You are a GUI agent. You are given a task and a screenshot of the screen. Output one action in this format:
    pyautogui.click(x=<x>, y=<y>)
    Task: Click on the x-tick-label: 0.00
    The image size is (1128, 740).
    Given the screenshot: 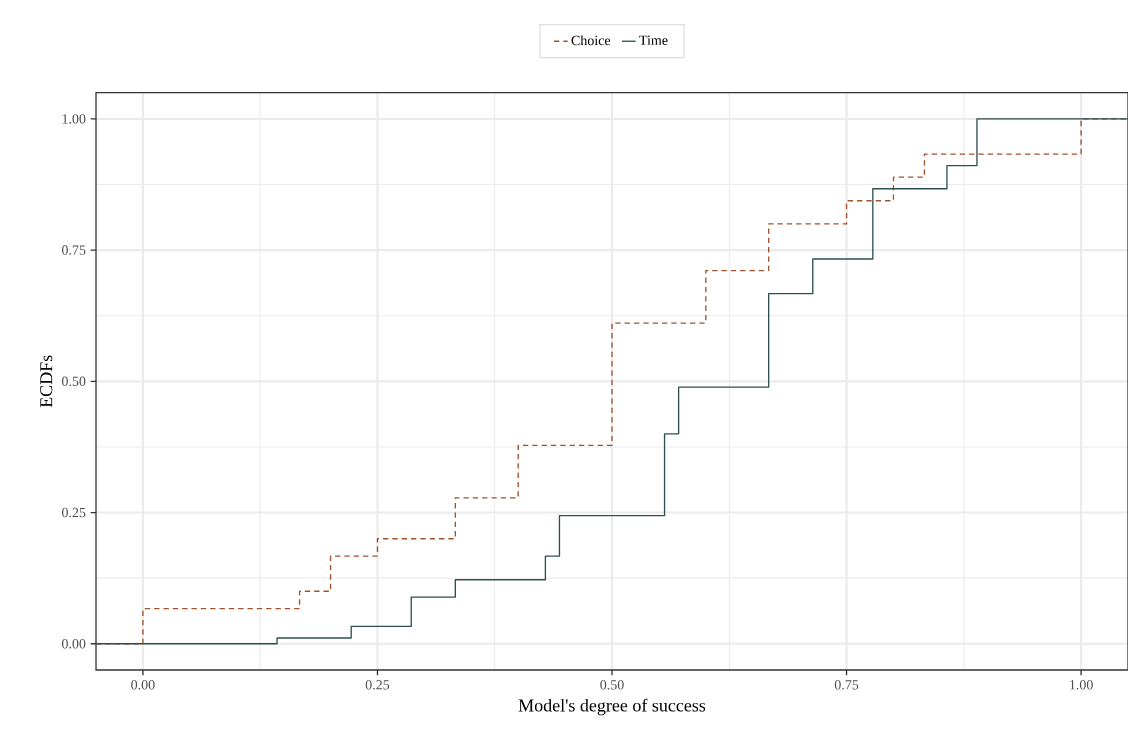 What is the action you would take?
    pyautogui.click(x=143, y=685)
    